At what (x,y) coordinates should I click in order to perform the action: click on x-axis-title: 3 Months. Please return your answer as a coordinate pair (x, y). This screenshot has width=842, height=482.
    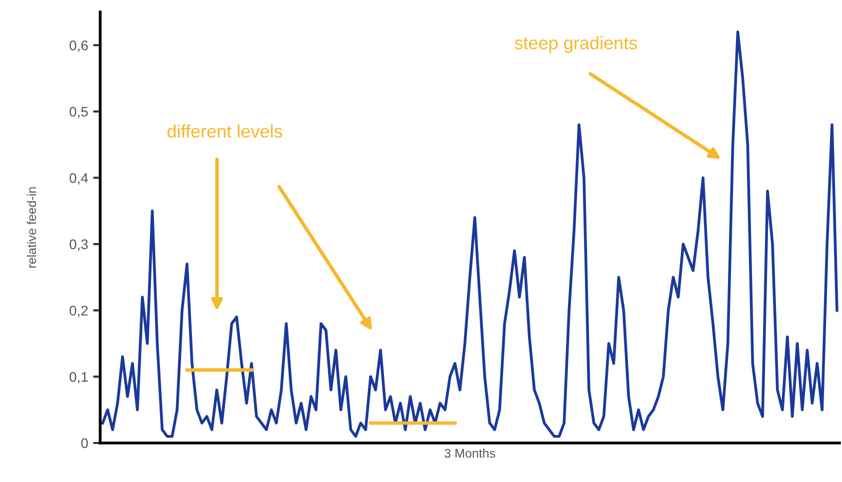
    Looking at the image, I should click on (470, 453).